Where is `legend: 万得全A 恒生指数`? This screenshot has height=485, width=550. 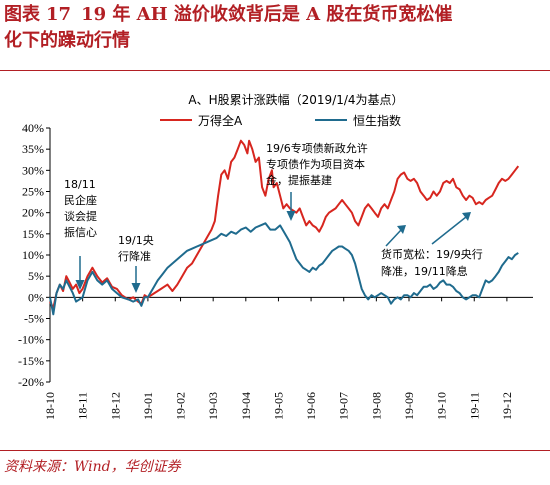 legend: 万得全A 恒生指数 is located at coordinates (280, 120).